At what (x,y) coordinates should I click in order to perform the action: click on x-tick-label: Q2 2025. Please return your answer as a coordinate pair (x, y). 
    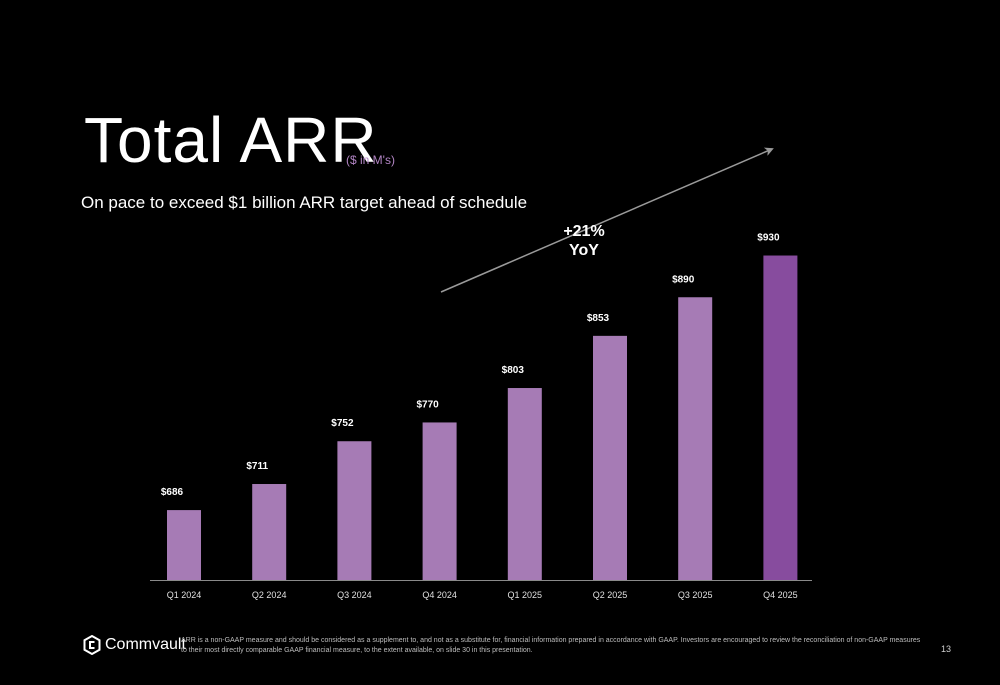
    Looking at the image, I should click on (610, 595).